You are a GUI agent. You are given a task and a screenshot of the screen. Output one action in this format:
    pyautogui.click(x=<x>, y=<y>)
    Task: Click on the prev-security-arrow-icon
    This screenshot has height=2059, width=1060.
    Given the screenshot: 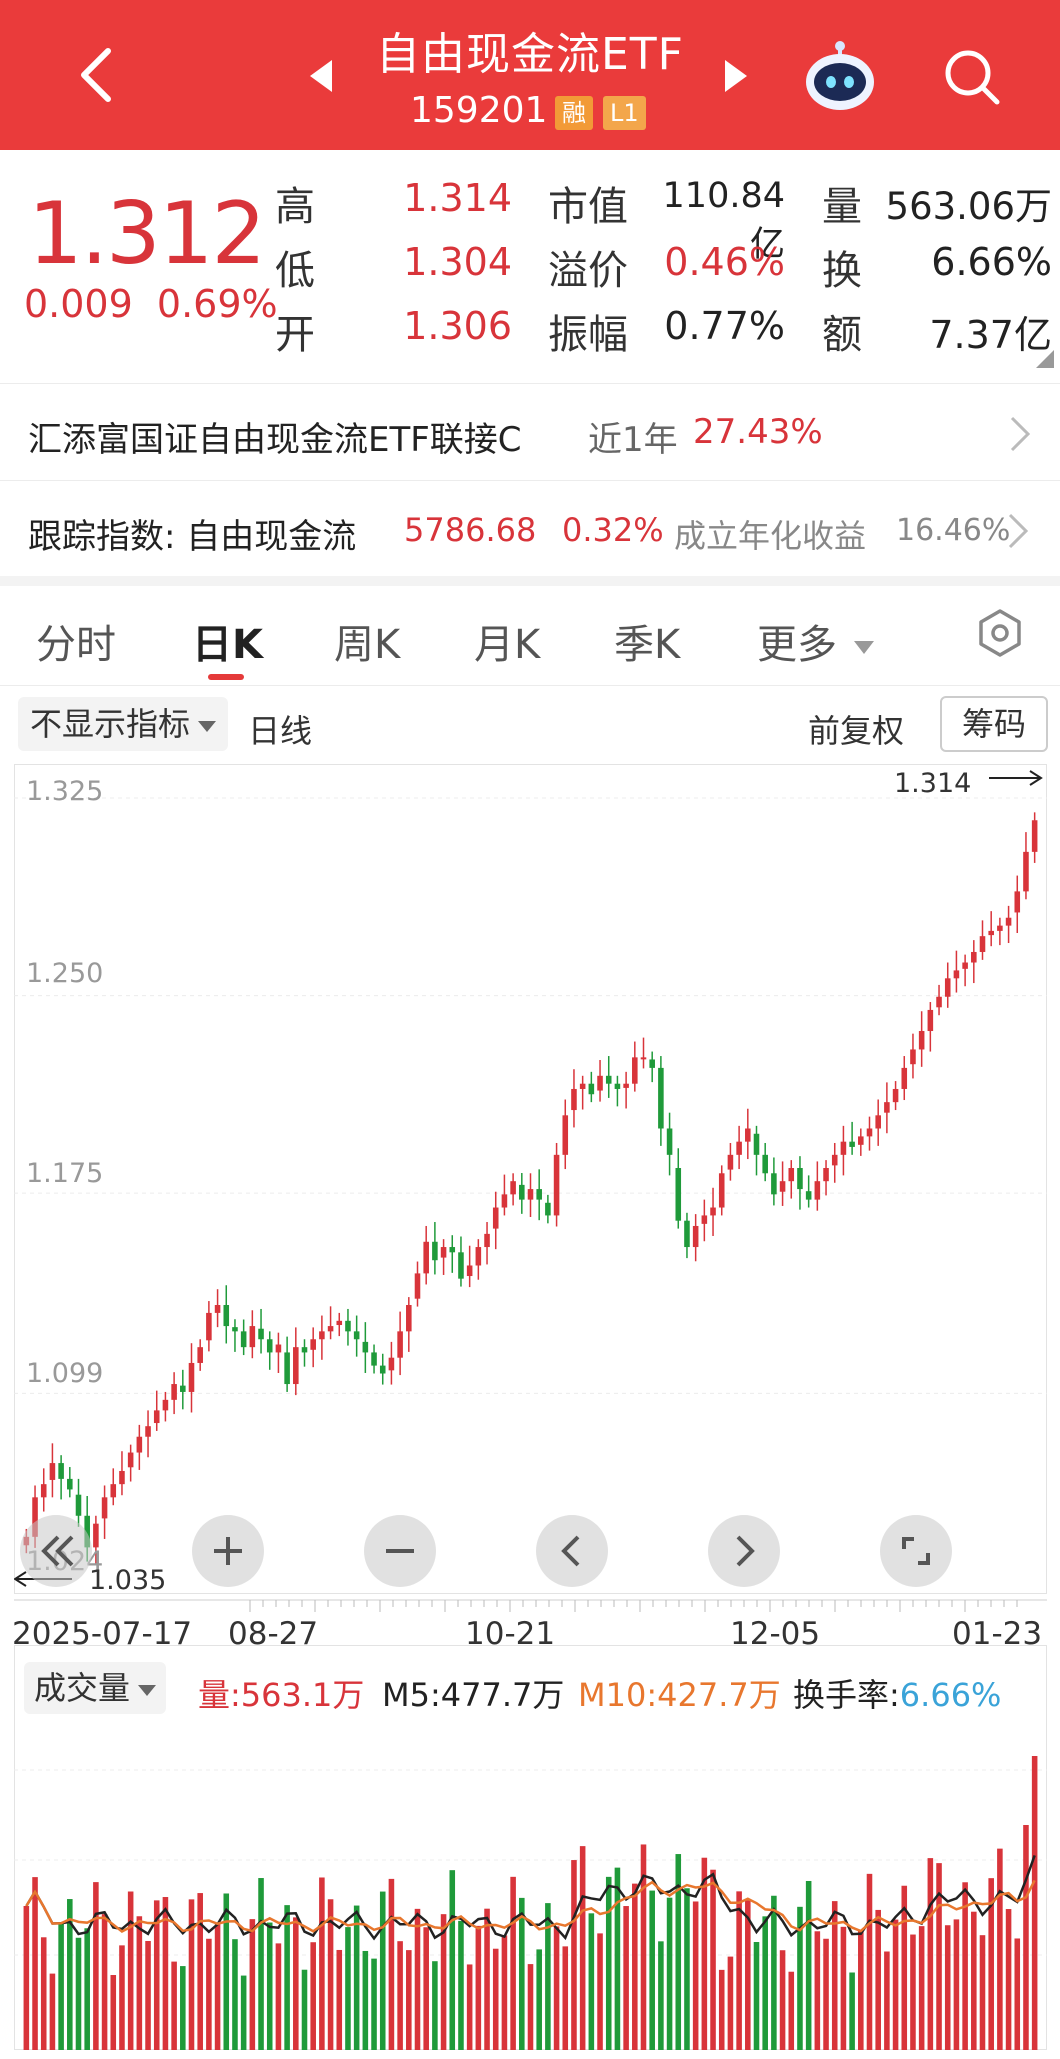 What is the action you would take?
    pyautogui.click(x=321, y=76)
    